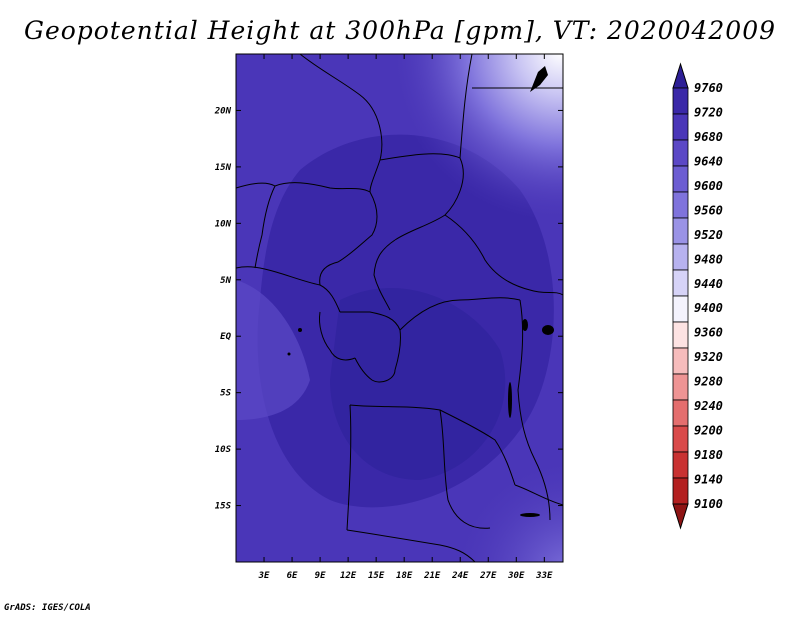 The image size is (800, 618). Describe the element at coordinates (680, 516) in the screenshot. I see `colorbar-bottom-arrow` at that location.